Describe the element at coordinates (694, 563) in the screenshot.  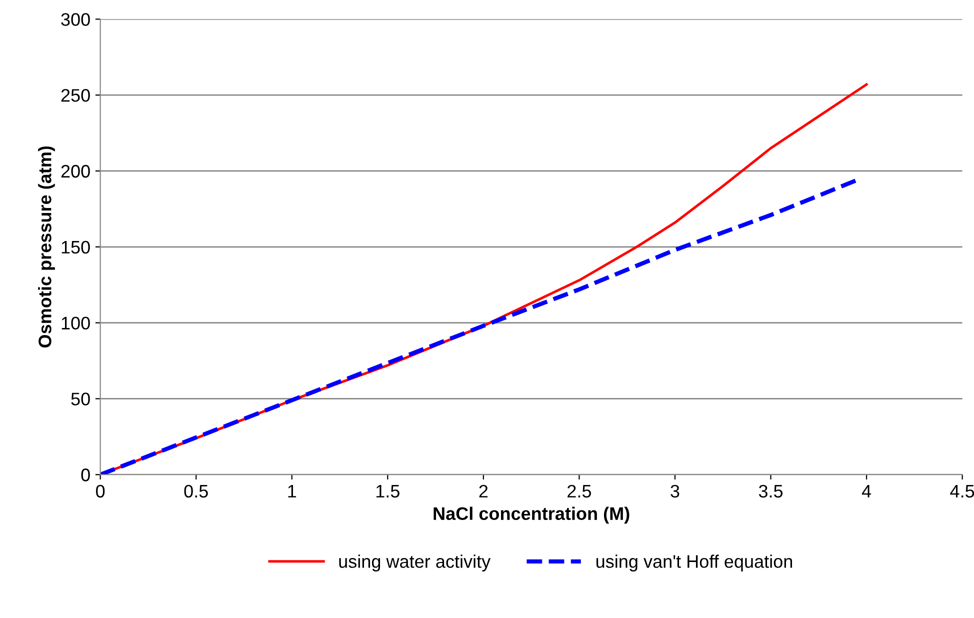
I see `legend-label: using van't Hoff equation` at that location.